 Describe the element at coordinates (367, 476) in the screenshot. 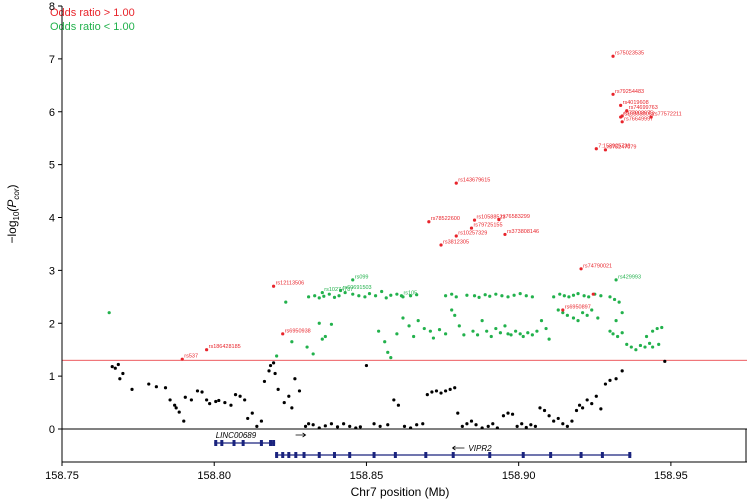

I see `x-tick-label: 158.85` at that location.